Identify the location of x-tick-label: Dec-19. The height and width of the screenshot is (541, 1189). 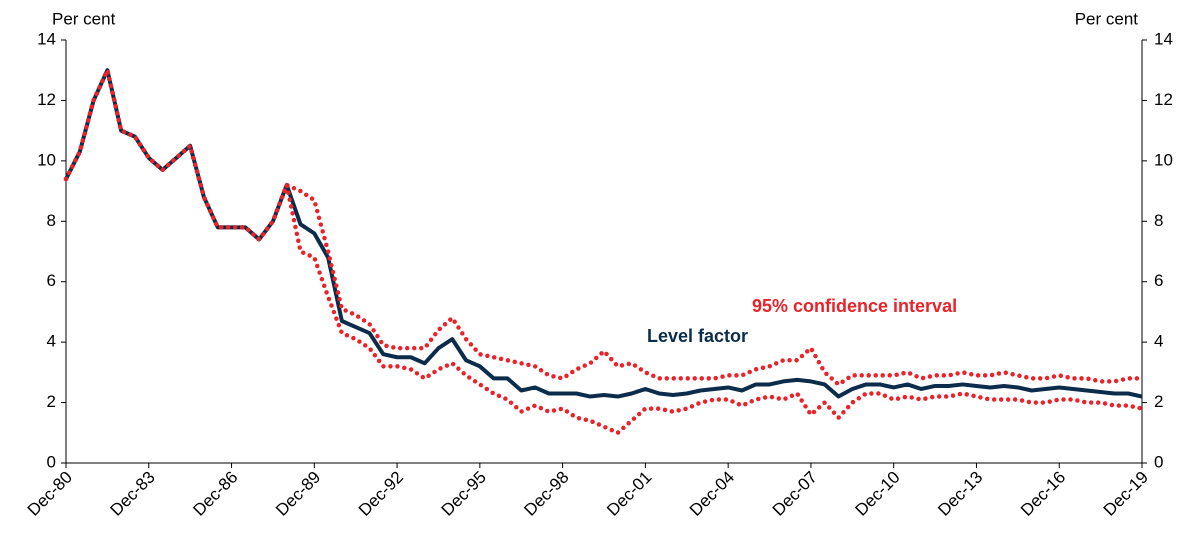
(1126, 494).